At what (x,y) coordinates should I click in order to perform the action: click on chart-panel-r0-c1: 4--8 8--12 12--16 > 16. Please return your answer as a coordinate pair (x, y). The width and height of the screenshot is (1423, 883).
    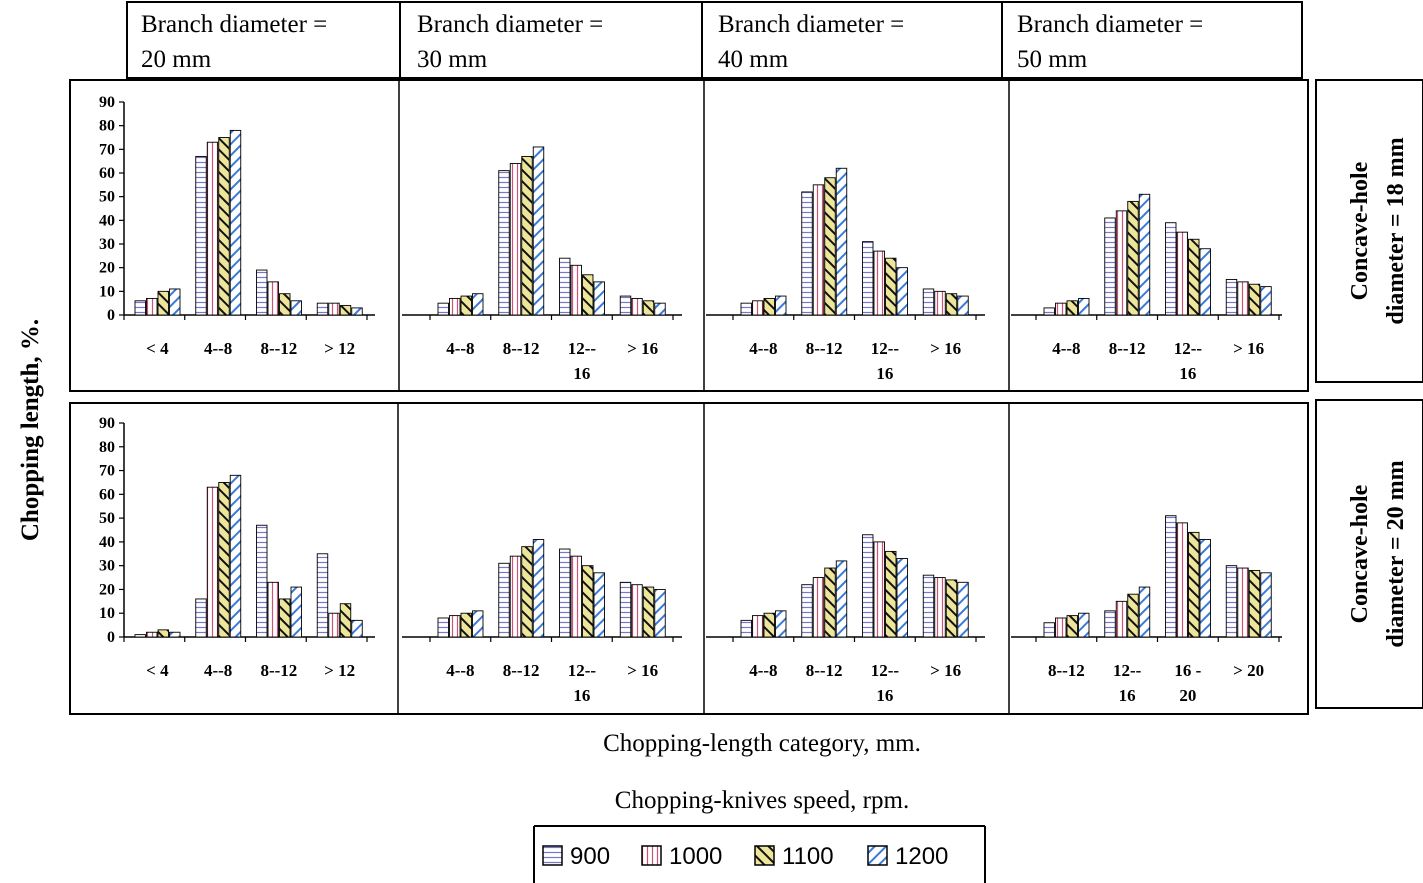
    Looking at the image, I should click on (542, 264).